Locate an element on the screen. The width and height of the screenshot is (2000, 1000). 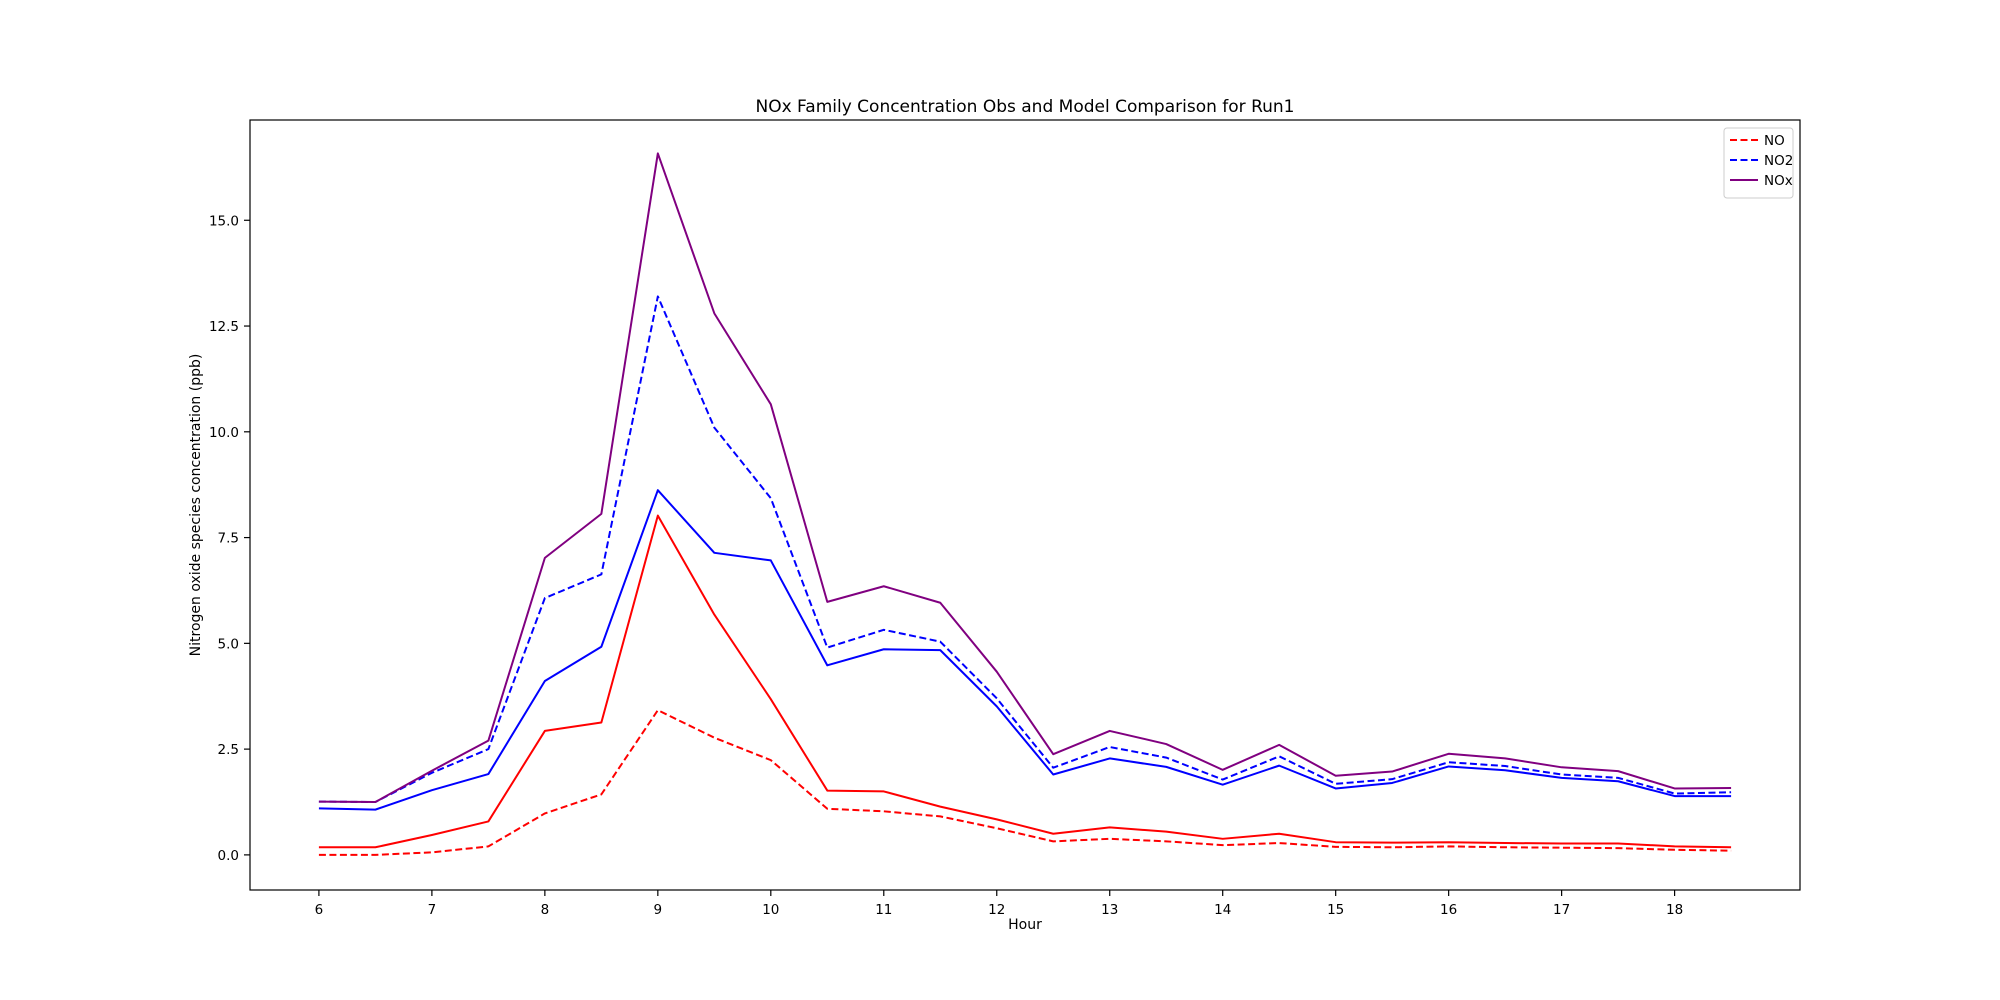
y-tick-label: 12.5 is located at coordinates (224, 327).